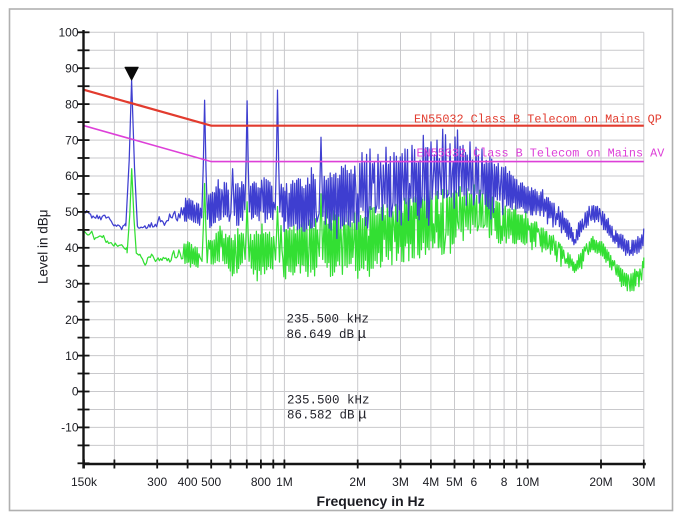 The height and width of the screenshot is (525, 690). I want to click on svg-text: 100, so click(68, 33).